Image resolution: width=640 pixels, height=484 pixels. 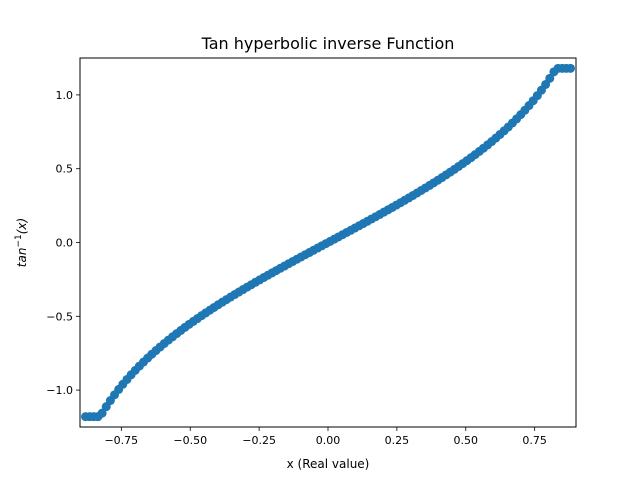 I want to click on x-tick-label: −0.25, so click(x=259, y=440).